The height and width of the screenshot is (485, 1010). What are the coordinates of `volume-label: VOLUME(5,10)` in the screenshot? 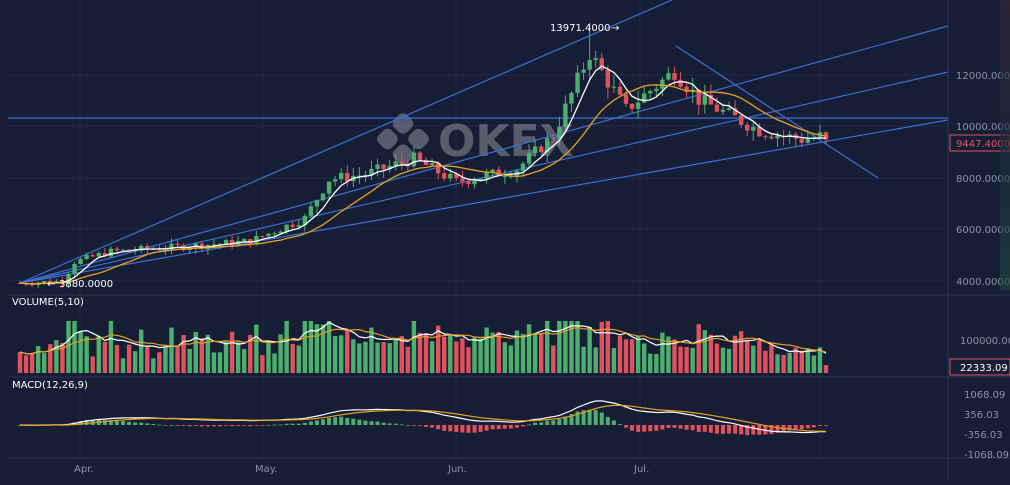 It's located at (48, 302).